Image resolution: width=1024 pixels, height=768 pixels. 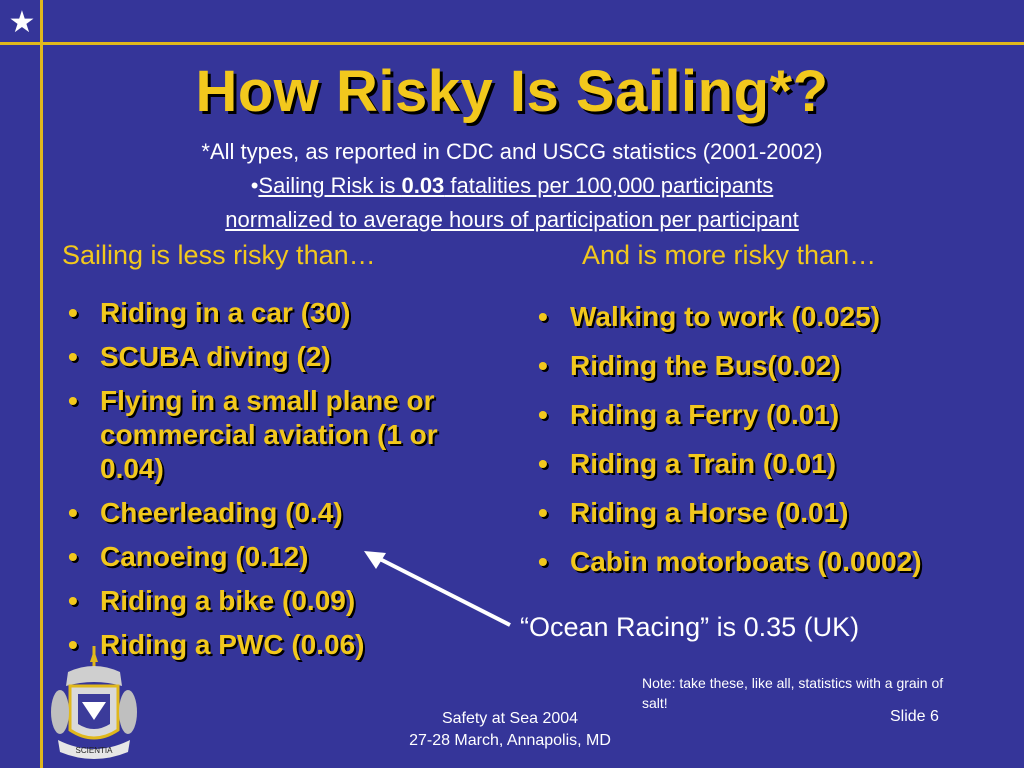 What do you see at coordinates (725, 316) in the screenshot?
I see `list-item-text: Walking to work (0.025)` at bounding box center [725, 316].